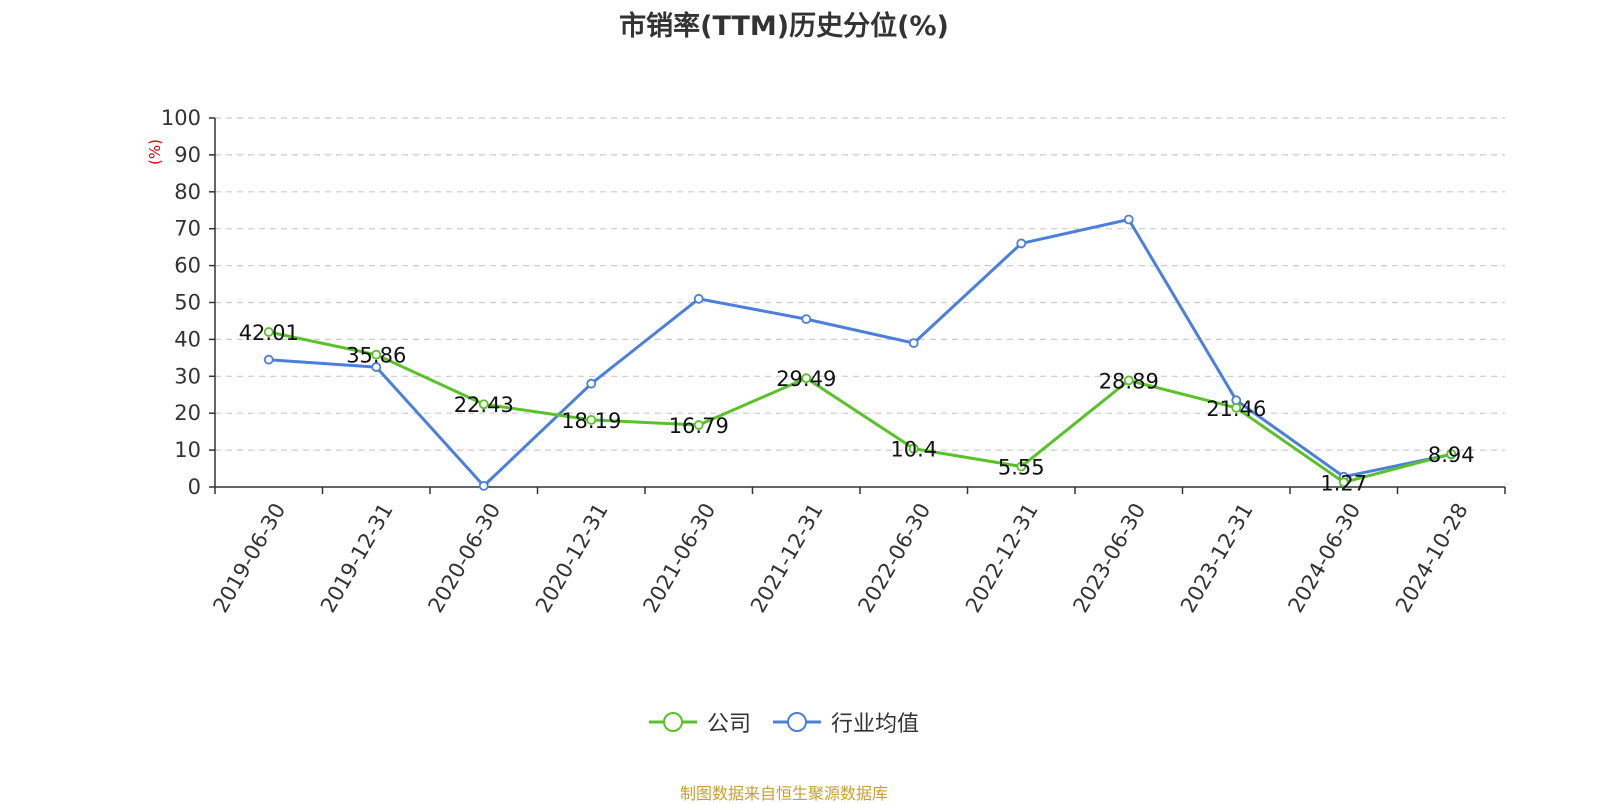 Image resolution: width=1600 pixels, height=804 pixels. What do you see at coordinates (699, 722) in the screenshot?
I see `legend-item: 公司` at bounding box center [699, 722].